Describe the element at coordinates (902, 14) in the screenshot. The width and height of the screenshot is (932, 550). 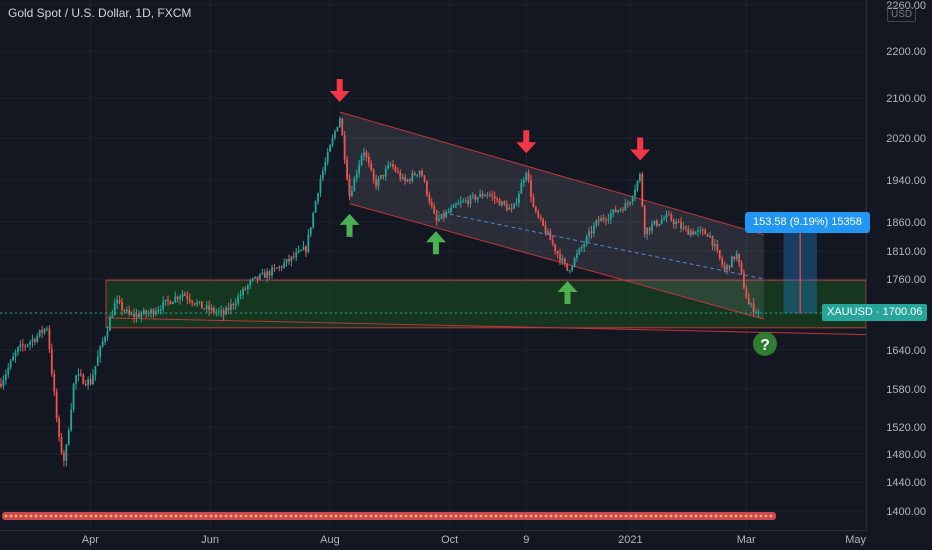
I see `currency-badge: USD` at that location.